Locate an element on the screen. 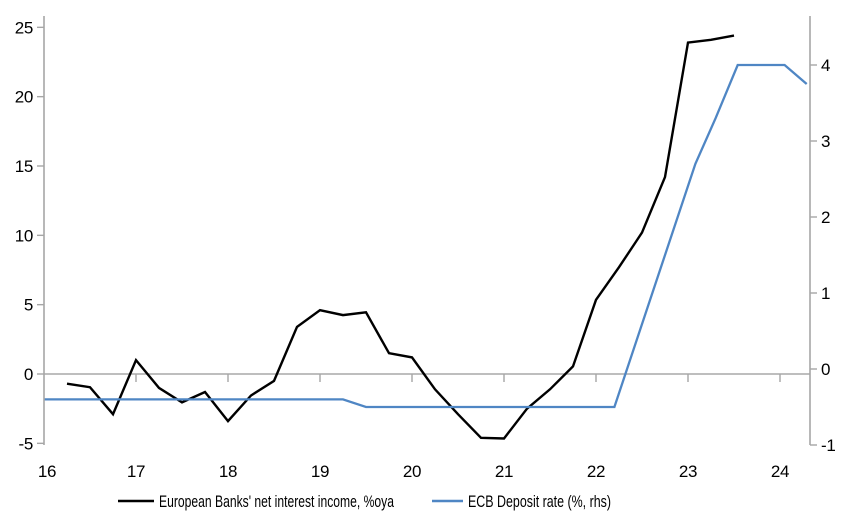 This screenshot has height=531, width=852. right-axis-tick-label: -1 is located at coordinates (828, 445).